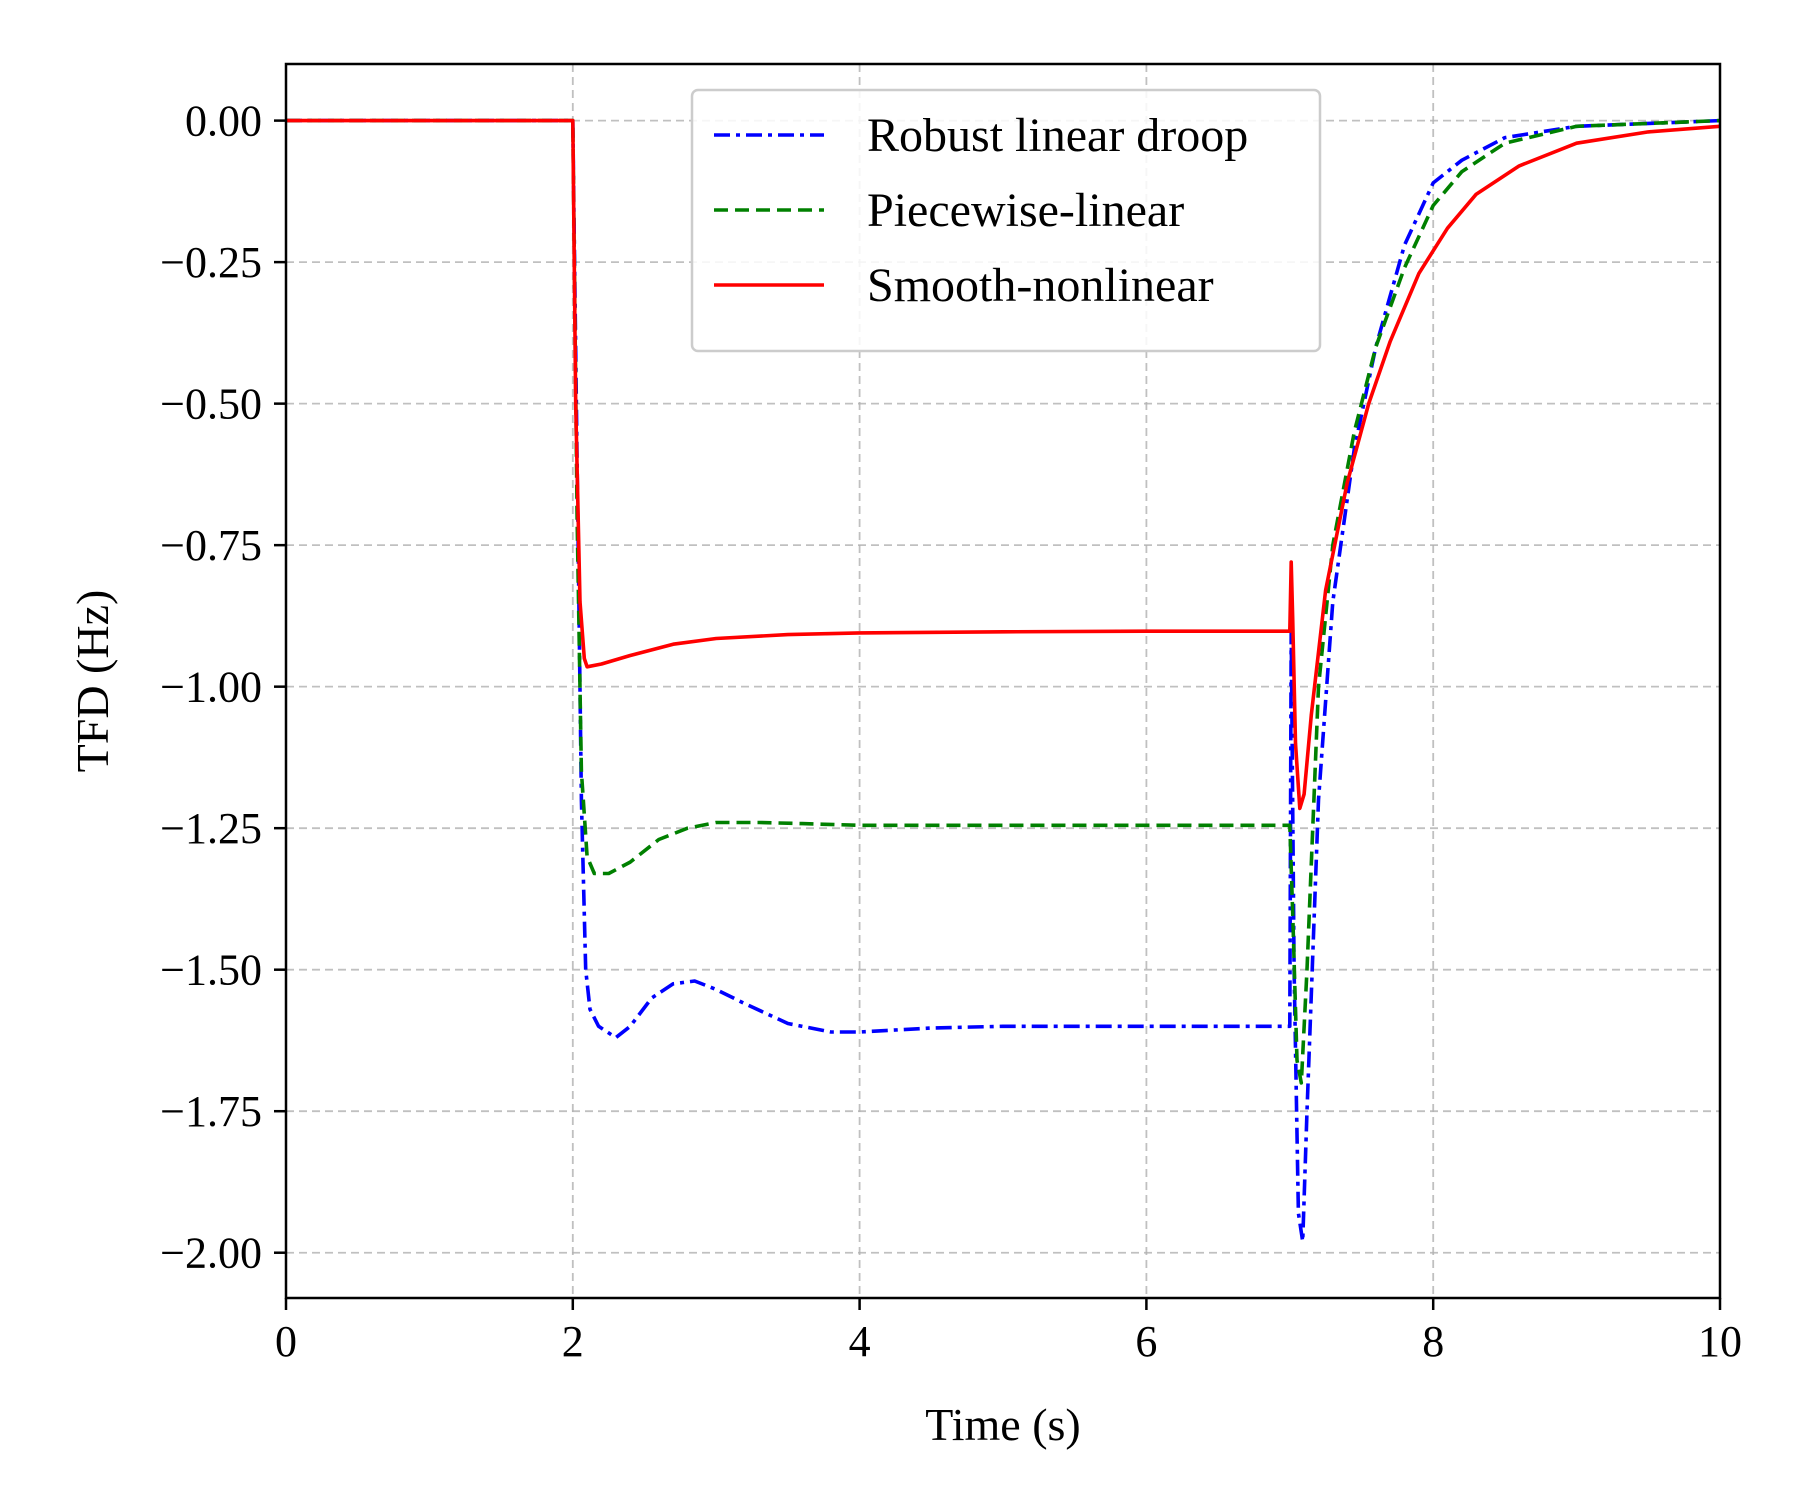 Image resolution: width=1800 pixels, height=1505 pixels. What do you see at coordinates (211, 687) in the screenshot?
I see `y-tick-label: −1.00` at bounding box center [211, 687].